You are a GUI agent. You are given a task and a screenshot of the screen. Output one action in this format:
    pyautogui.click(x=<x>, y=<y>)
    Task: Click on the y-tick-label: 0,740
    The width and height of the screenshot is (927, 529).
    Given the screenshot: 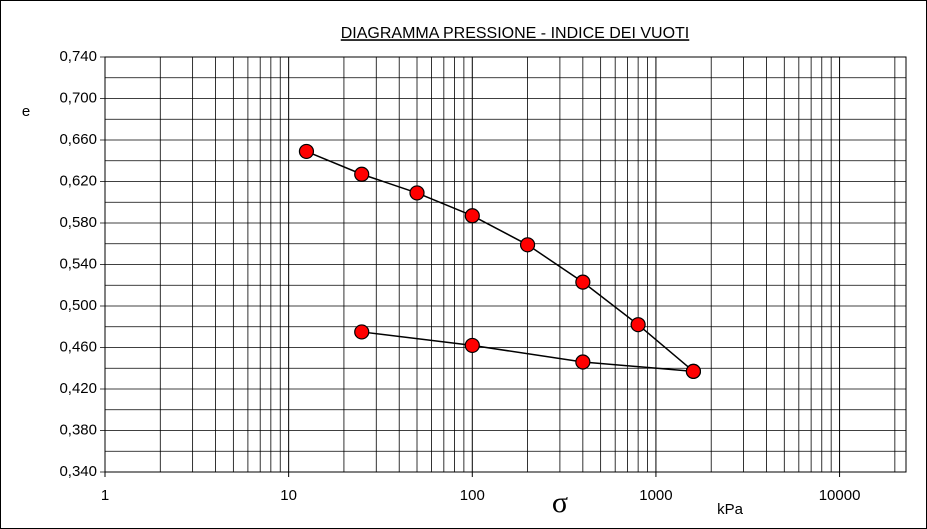 What is the action you would take?
    pyautogui.click(x=78, y=56)
    